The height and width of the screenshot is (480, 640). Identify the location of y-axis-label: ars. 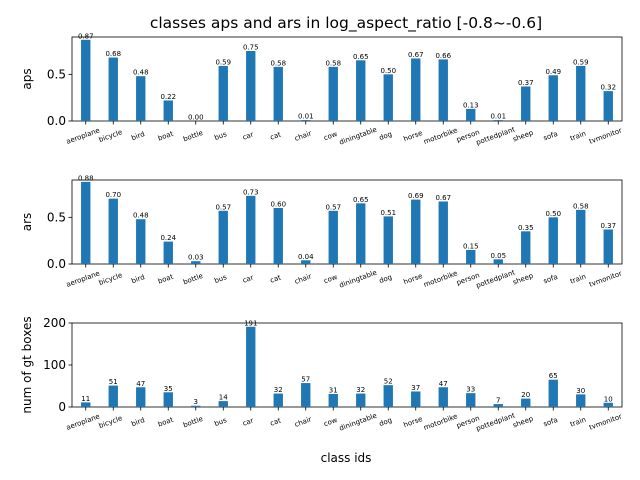
(27, 222).